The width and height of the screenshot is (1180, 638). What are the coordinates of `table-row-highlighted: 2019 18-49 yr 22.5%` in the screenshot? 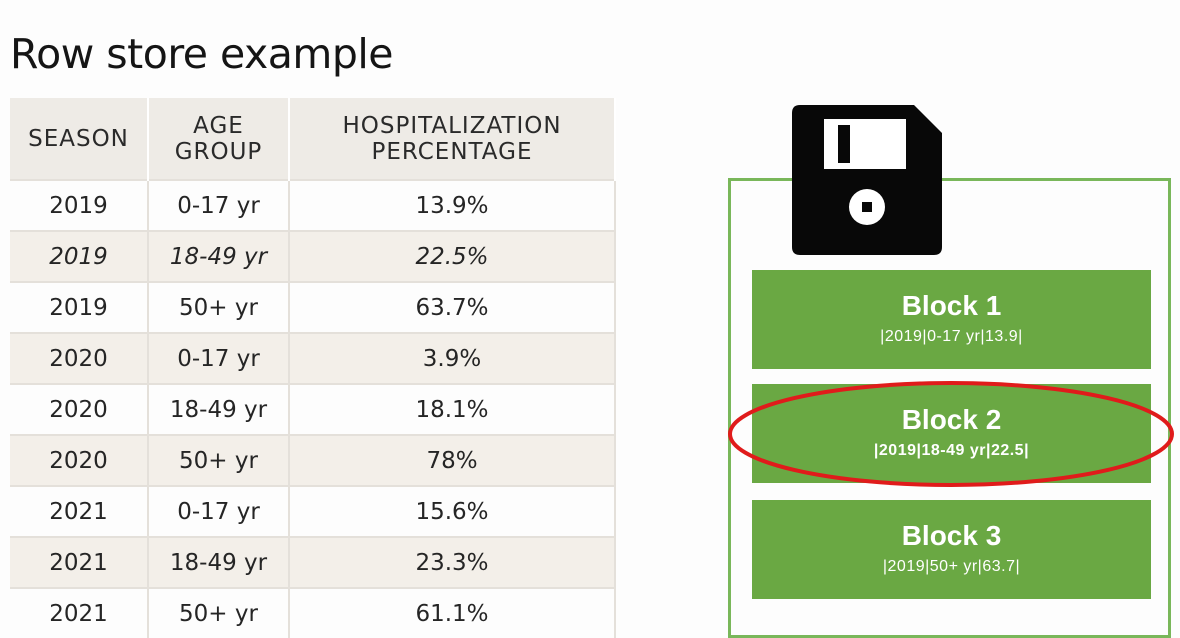 It's located at (313, 256).